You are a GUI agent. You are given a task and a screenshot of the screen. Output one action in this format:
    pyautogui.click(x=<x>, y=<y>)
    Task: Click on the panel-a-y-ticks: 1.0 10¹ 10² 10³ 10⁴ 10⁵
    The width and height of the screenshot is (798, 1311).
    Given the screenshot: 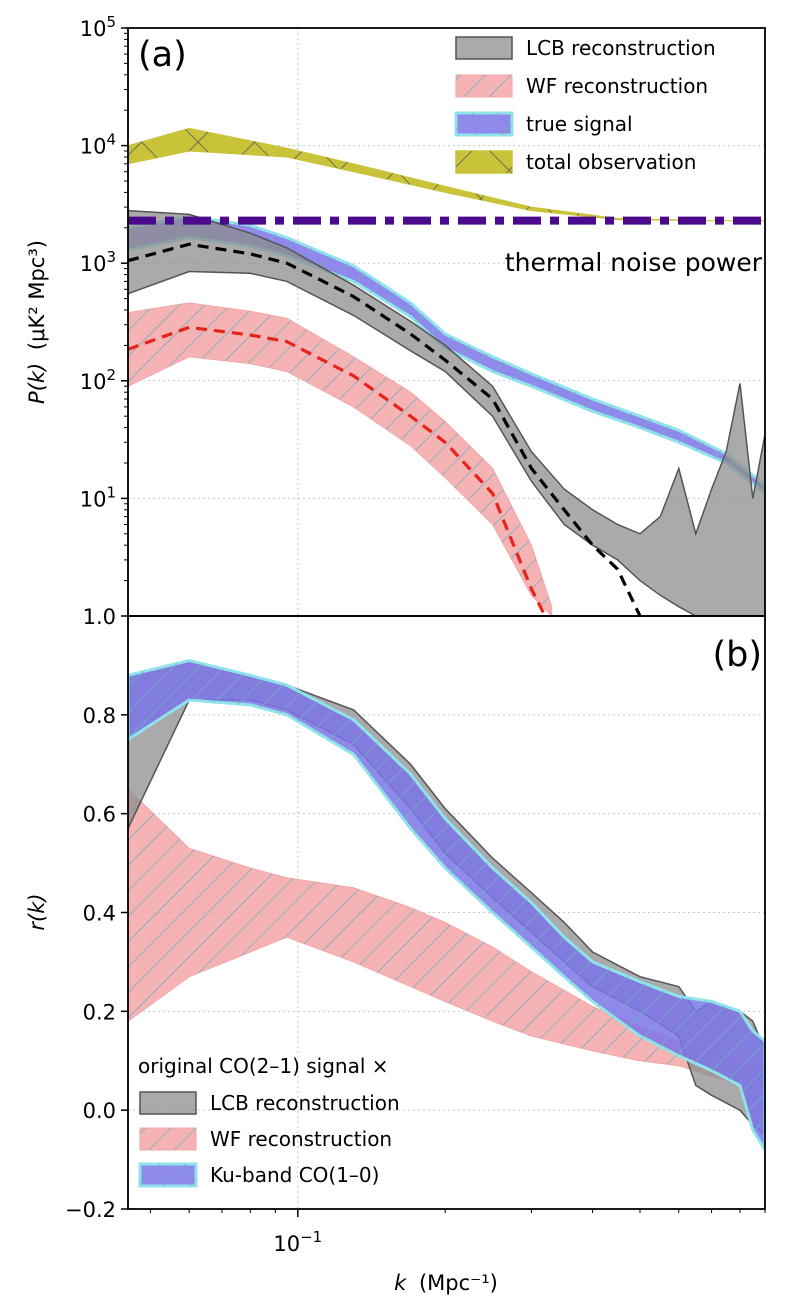 What is the action you would take?
    pyautogui.click(x=104, y=321)
    